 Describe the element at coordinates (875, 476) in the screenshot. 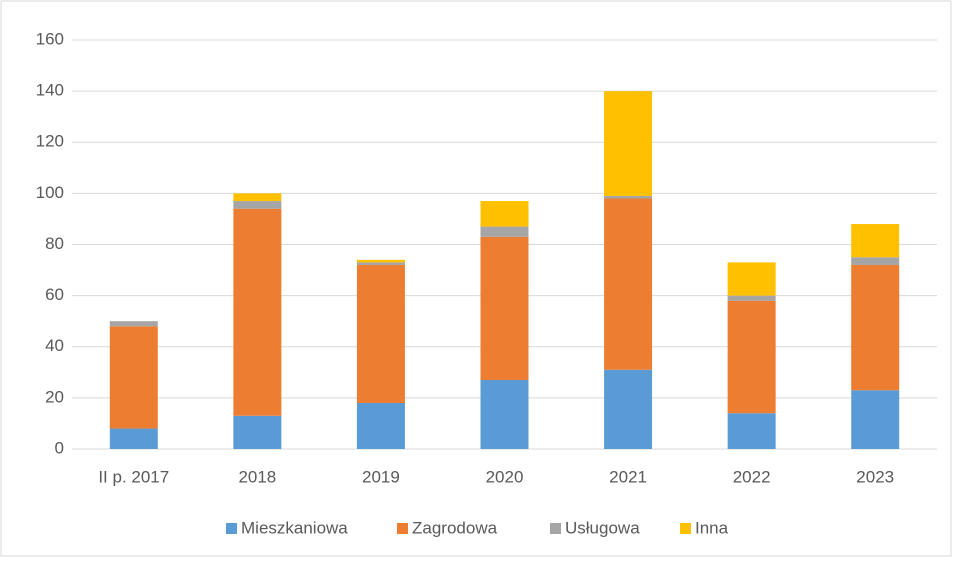

I see `x-tick-label: 2023` at that location.